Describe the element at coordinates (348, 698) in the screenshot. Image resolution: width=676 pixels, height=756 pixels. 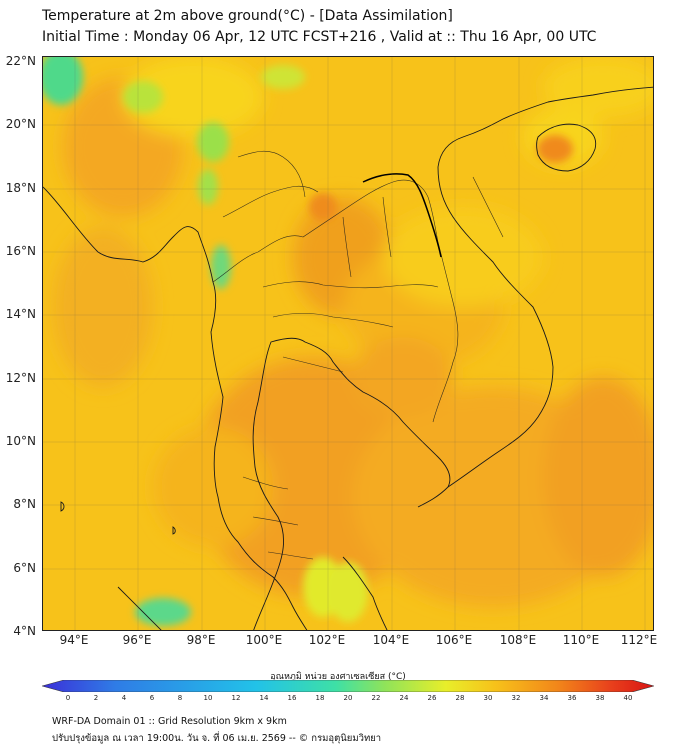
I see `colorbar-tick-label: 20` at that location.